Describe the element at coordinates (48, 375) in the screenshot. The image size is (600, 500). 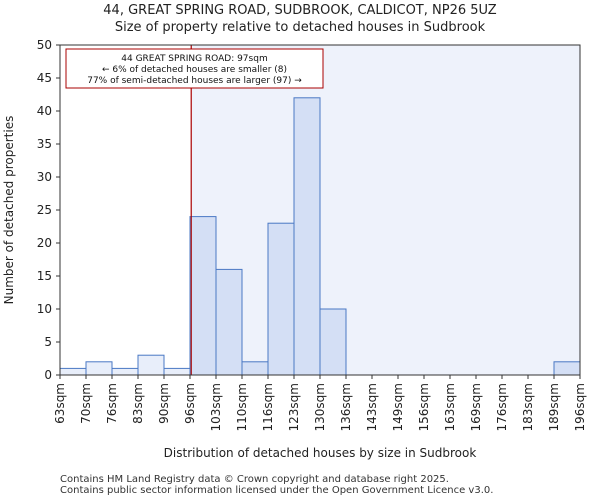
I see `y-tick-label: 0` at that location.